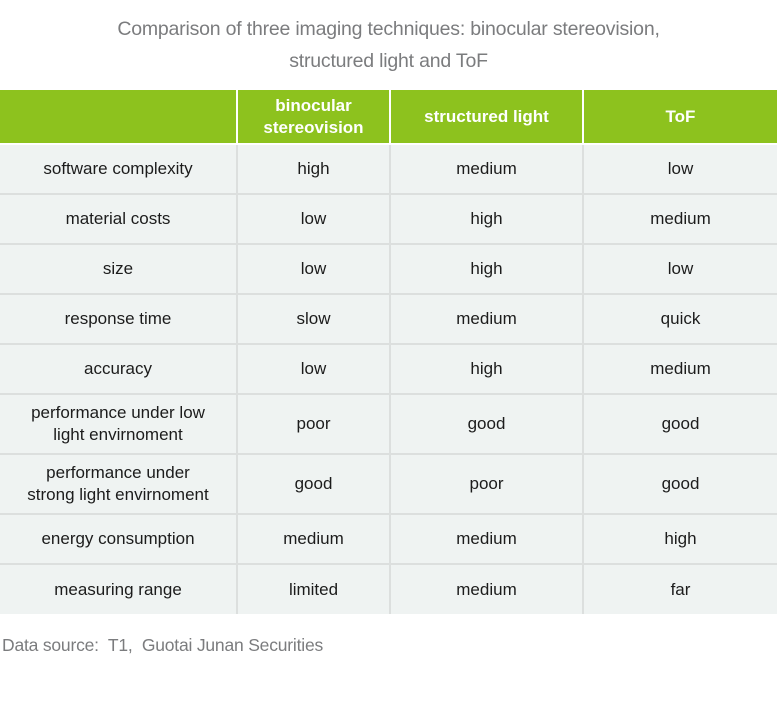 The image size is (777, 715). I want to click on column-header-binocular-stereovision: binocular stereovision, so click(313, 117).